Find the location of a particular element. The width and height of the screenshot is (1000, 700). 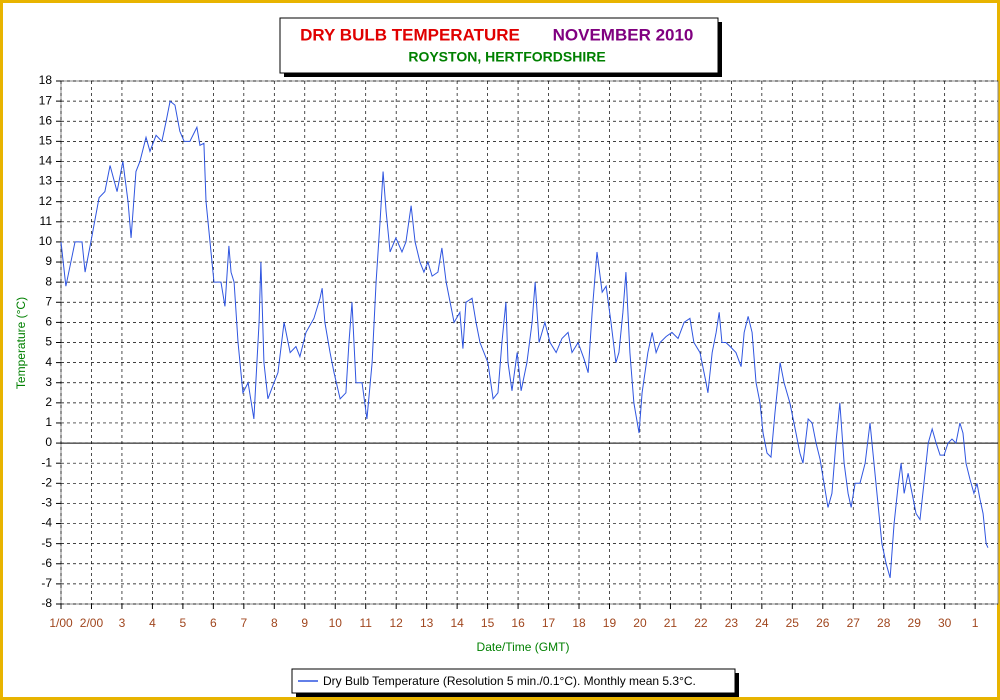

x-tick-label: 2/00 is located at coordinates (92, 623).